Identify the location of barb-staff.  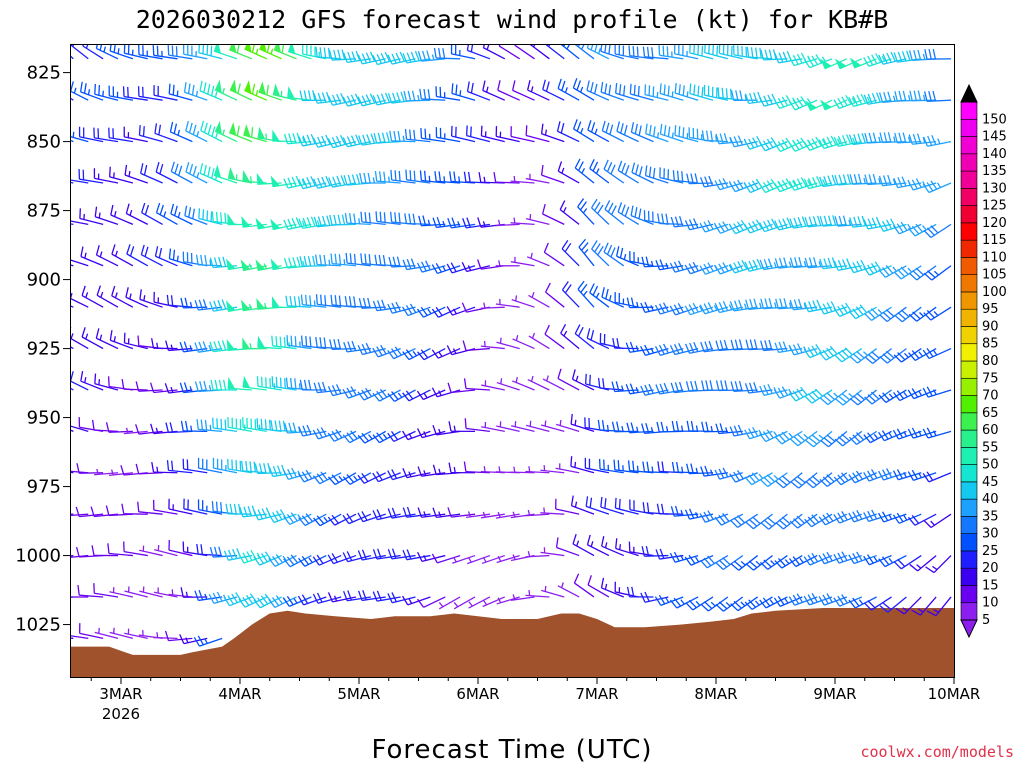
(568, 384).